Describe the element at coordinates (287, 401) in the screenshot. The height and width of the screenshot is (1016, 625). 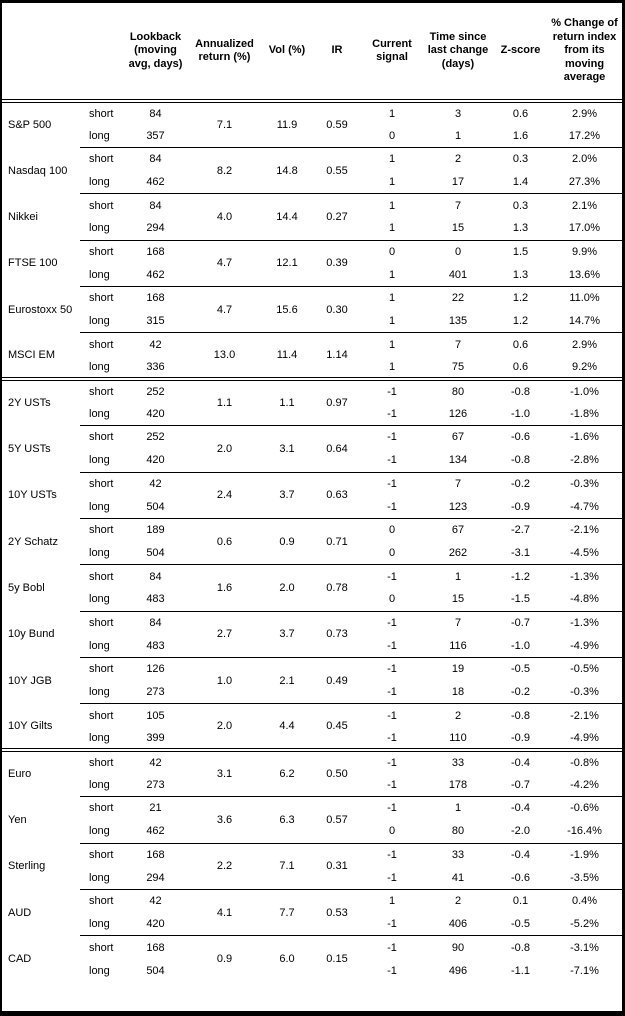
I see `cell-vol: 1.1` at that location.